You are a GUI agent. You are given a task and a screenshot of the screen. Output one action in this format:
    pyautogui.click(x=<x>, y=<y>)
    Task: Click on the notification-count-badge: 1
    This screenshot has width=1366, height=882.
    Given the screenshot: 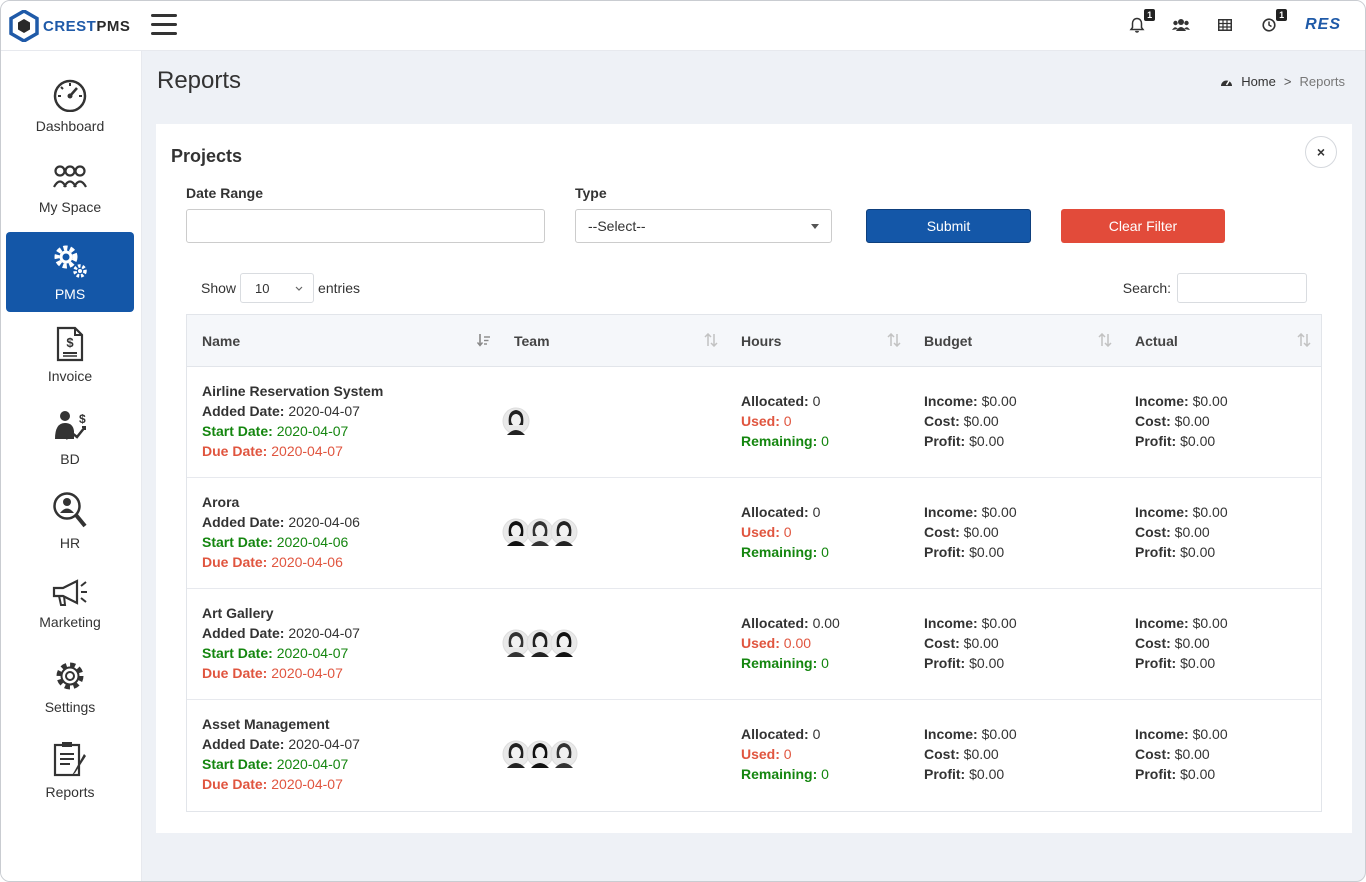 What is the action you would take?
    pyautogui.click(x=1150, y=15)
    